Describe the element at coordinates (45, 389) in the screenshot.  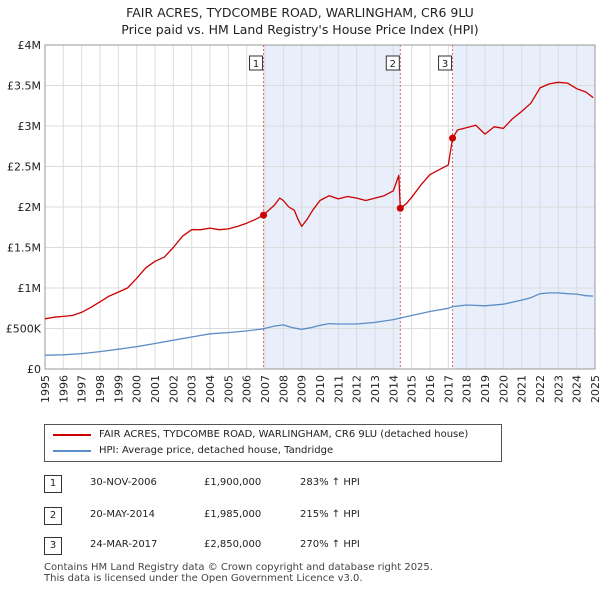
I see `x-tick-label: 1995` at that location.